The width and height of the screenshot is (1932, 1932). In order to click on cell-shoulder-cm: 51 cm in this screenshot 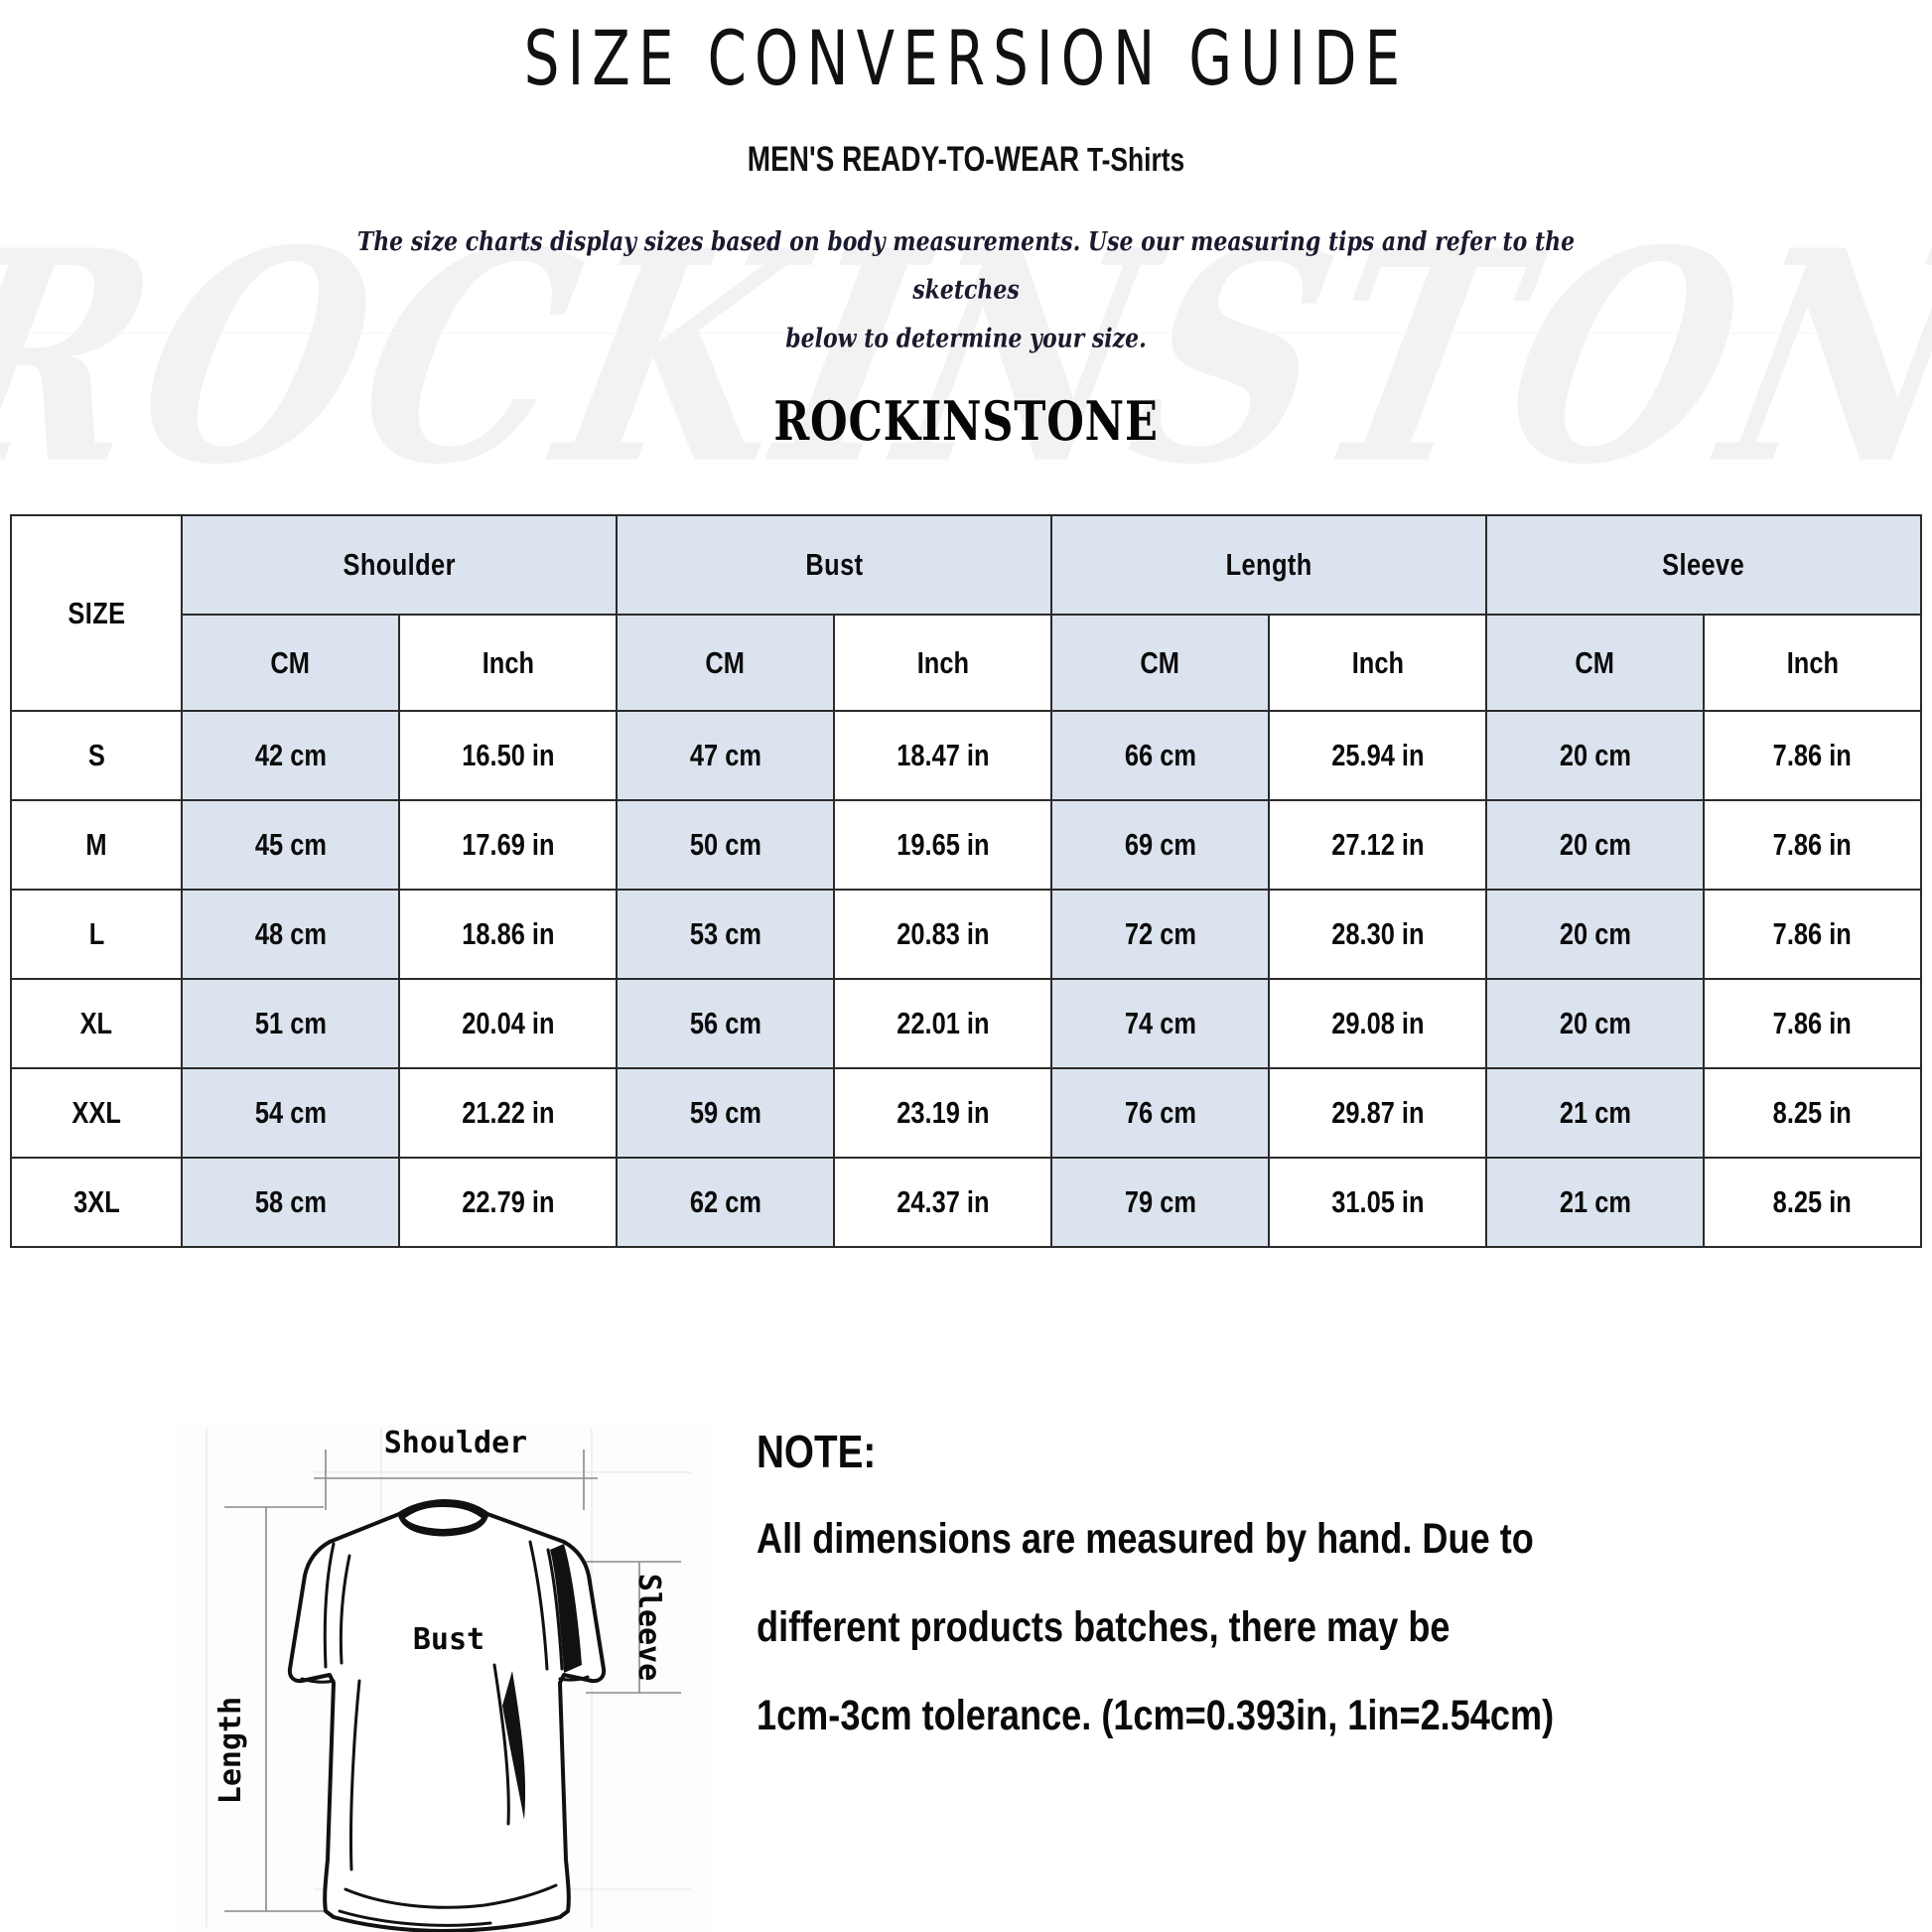, I will do `click(290, 1024)`.